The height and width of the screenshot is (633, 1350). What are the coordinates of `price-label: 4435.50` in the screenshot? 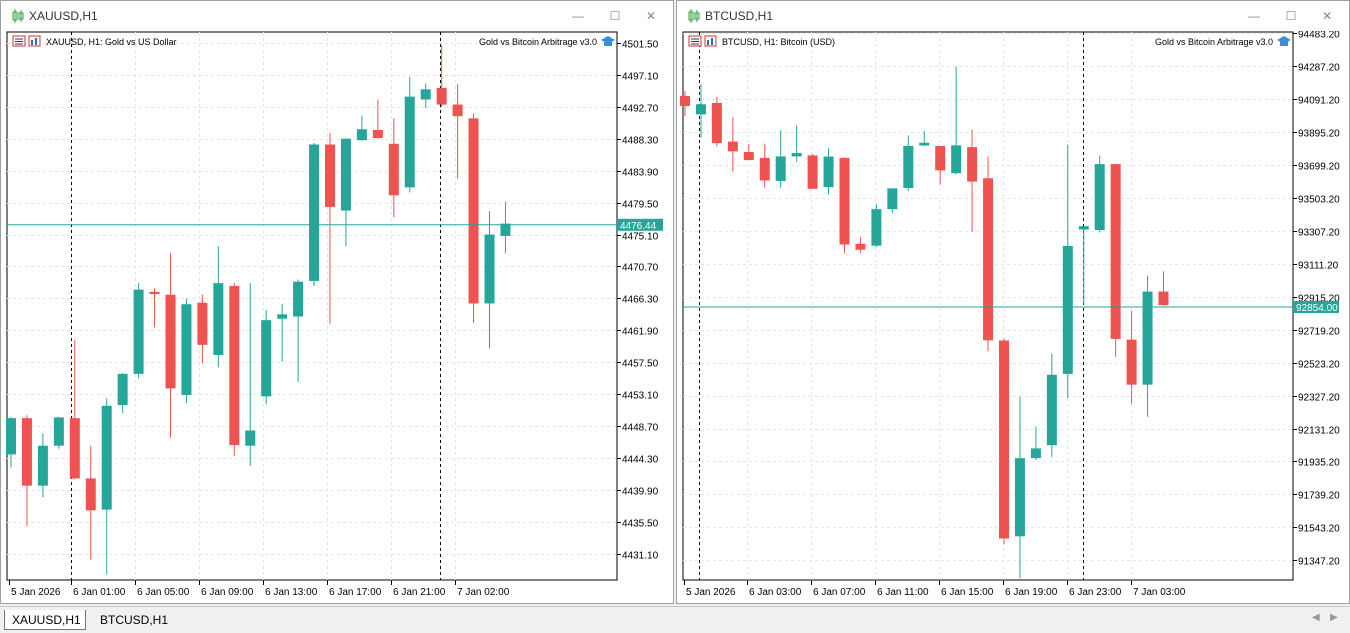 It's located at (640, 524).